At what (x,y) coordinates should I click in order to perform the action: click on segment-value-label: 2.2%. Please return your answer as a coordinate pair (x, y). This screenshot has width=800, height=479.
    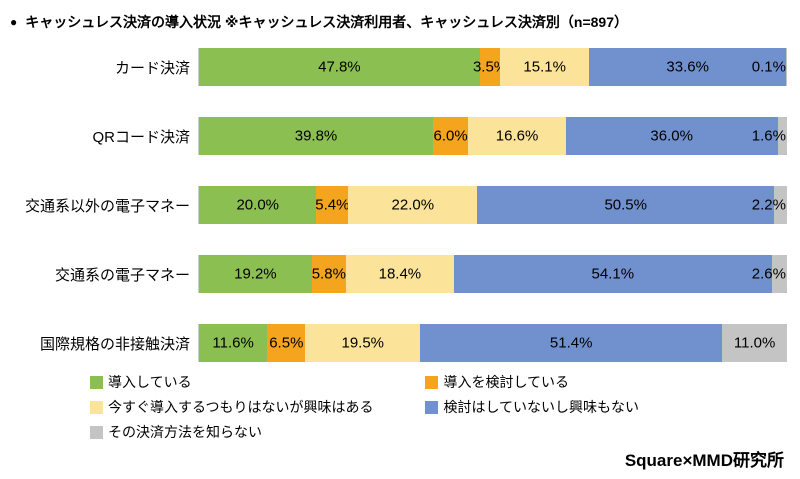
    Looking at the image, I should click on (768, 205).